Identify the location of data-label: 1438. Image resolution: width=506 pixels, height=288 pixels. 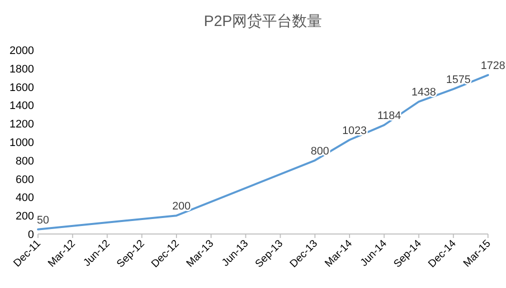
(424, 92).